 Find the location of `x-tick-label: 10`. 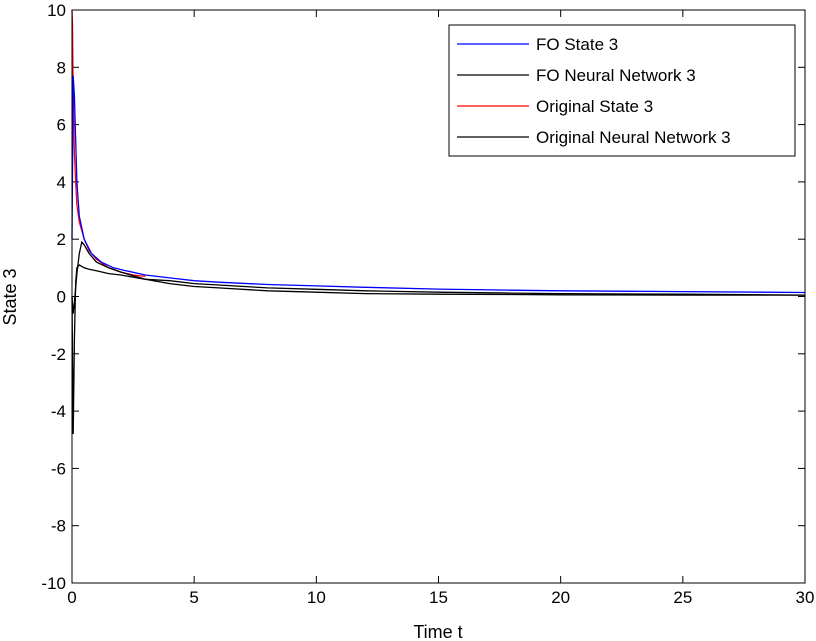

x-tick-label: 10 is located at coordinates (316, 597).